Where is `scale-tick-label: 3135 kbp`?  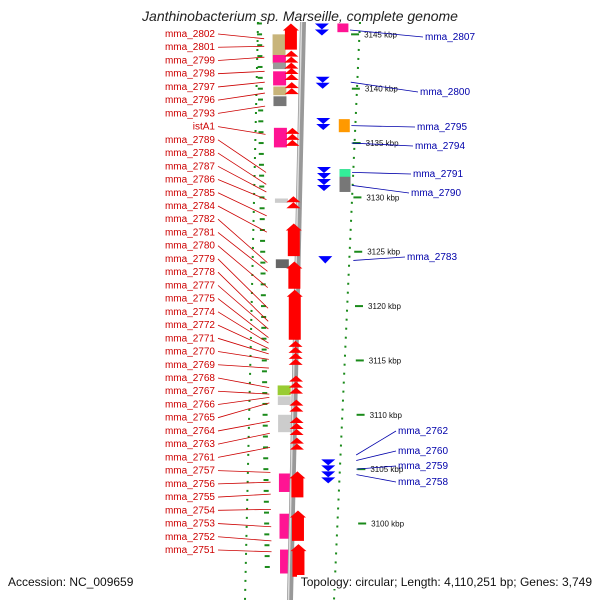 scale-tick-label: 3135 kbp is located at coordinates (382, 143).